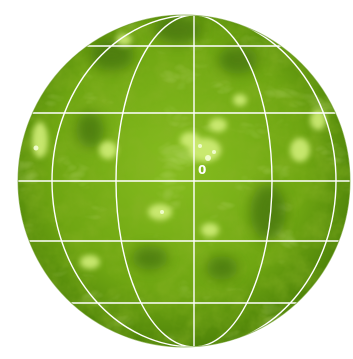  Describe the element at coordinates (202, 170) in the screenshot. I see `center-marker-label: 0` at that location.